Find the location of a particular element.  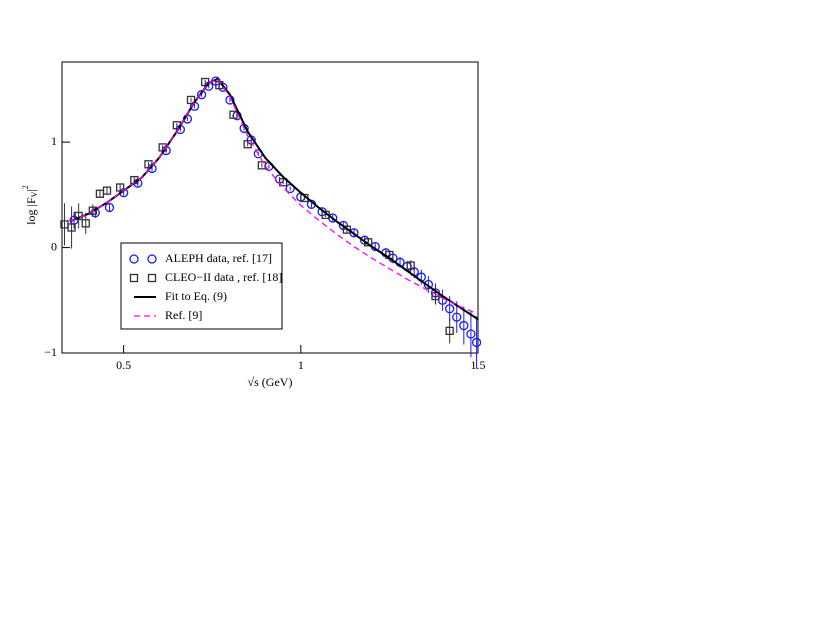

y-tick-label: 1 is located at coordinates (54, 141).